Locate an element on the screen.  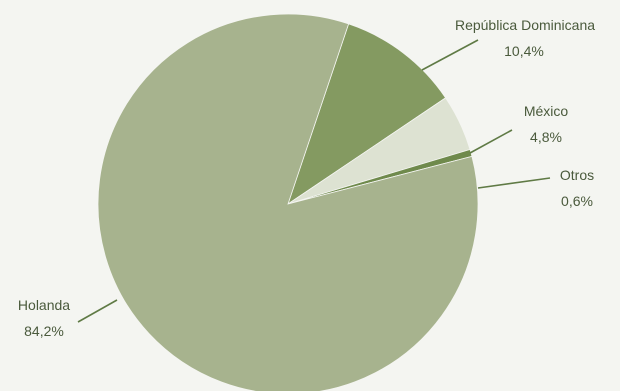
pie-slice-republica-dominicana is located at coordinates (367, 114).